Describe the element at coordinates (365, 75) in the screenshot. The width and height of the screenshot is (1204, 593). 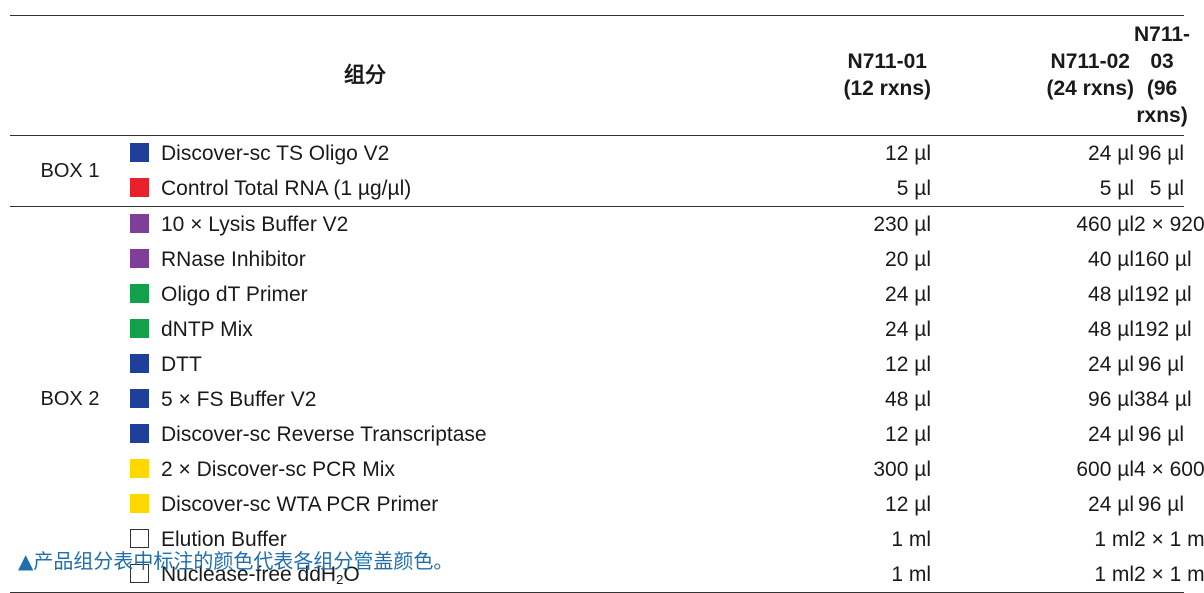
I see `component-column-header: 组分` at that location.